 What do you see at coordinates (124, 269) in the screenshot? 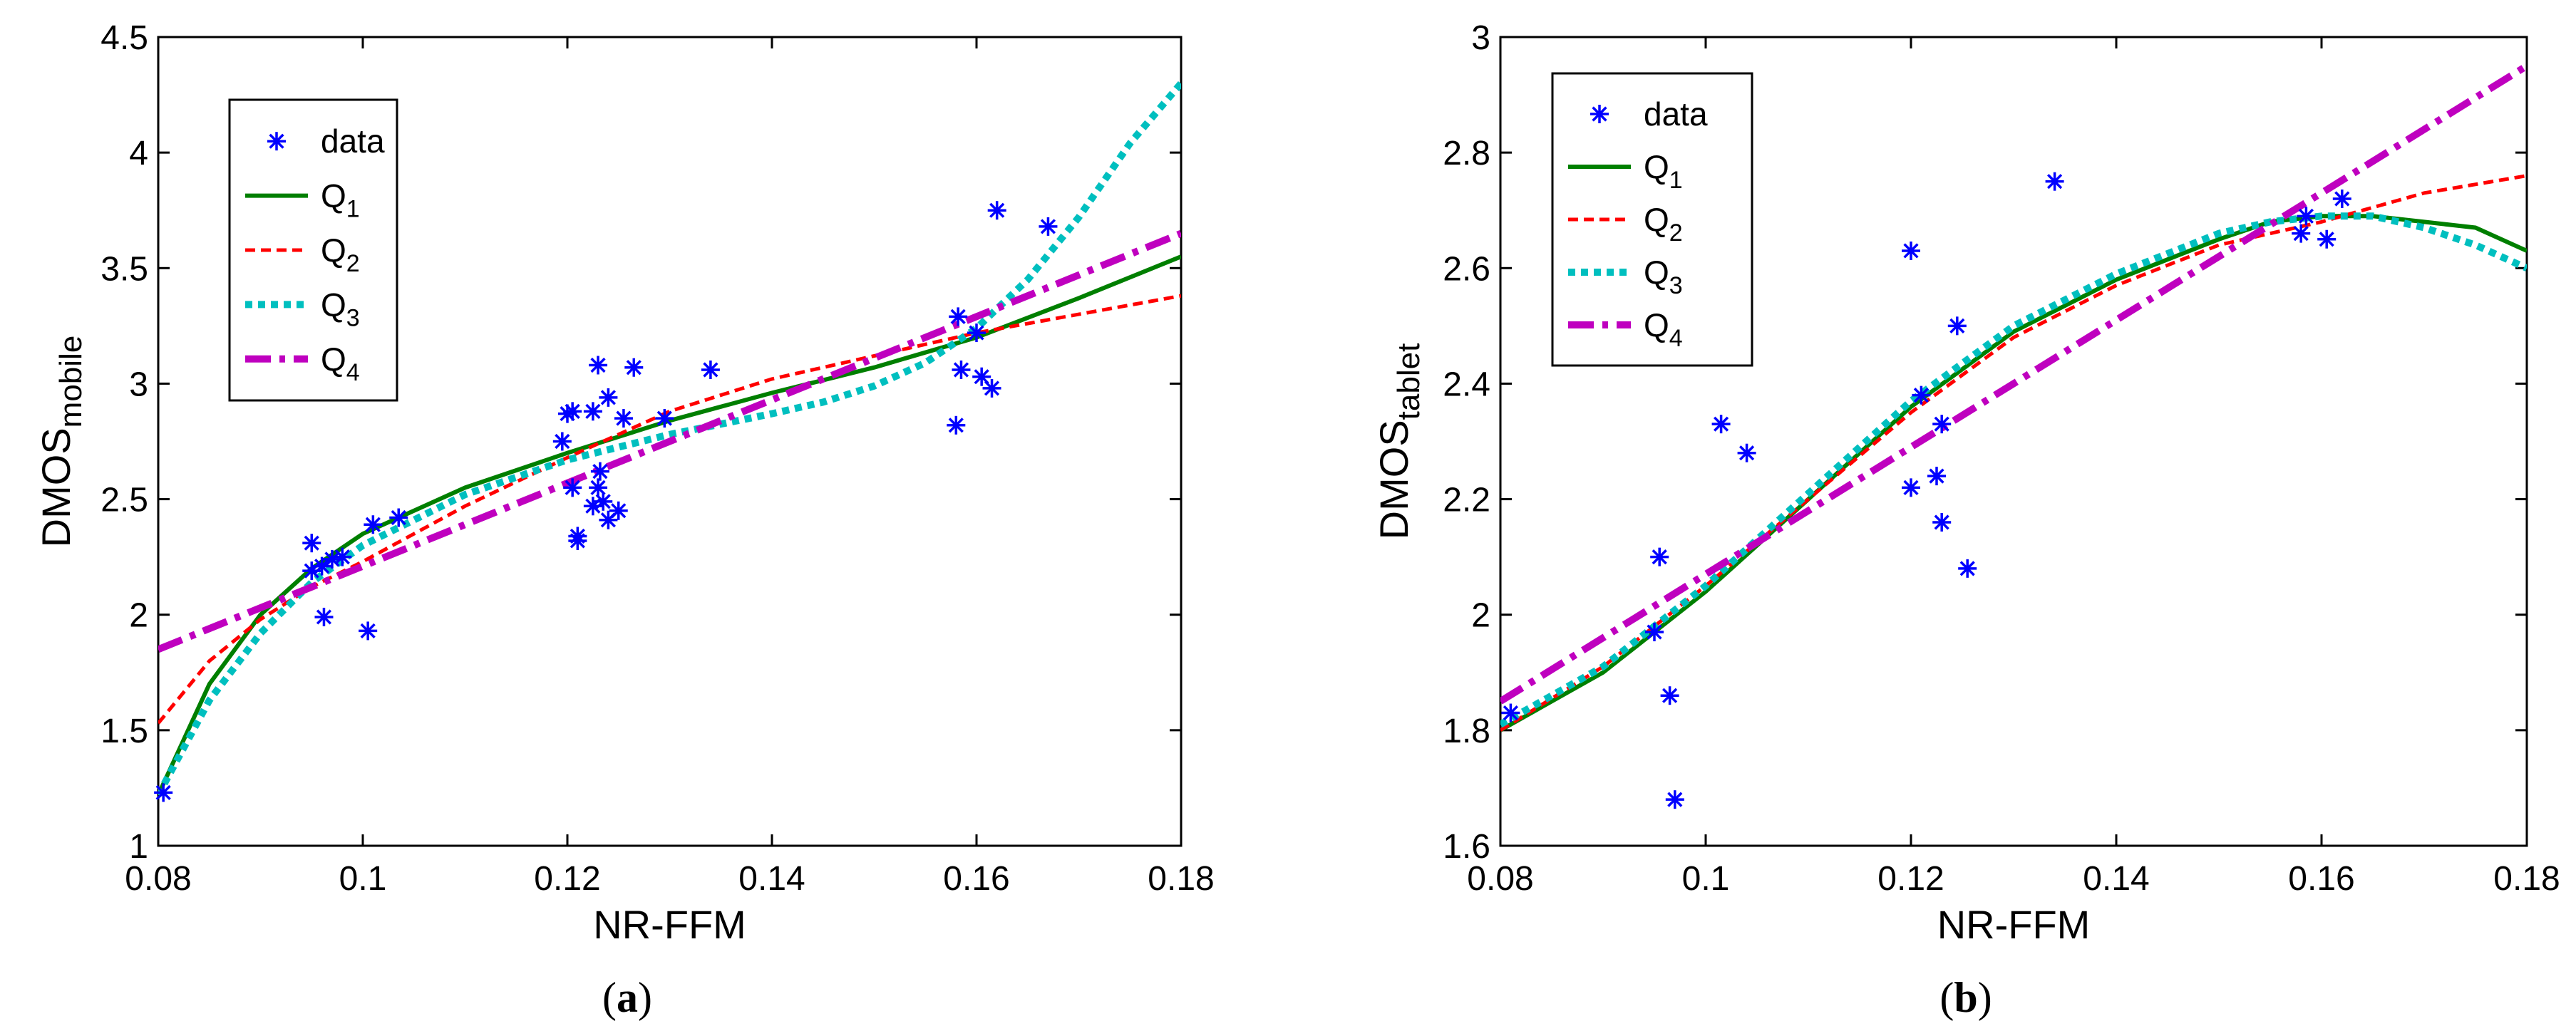
I see `y-tick-label: 3.5` at bounding box center [124, 269].